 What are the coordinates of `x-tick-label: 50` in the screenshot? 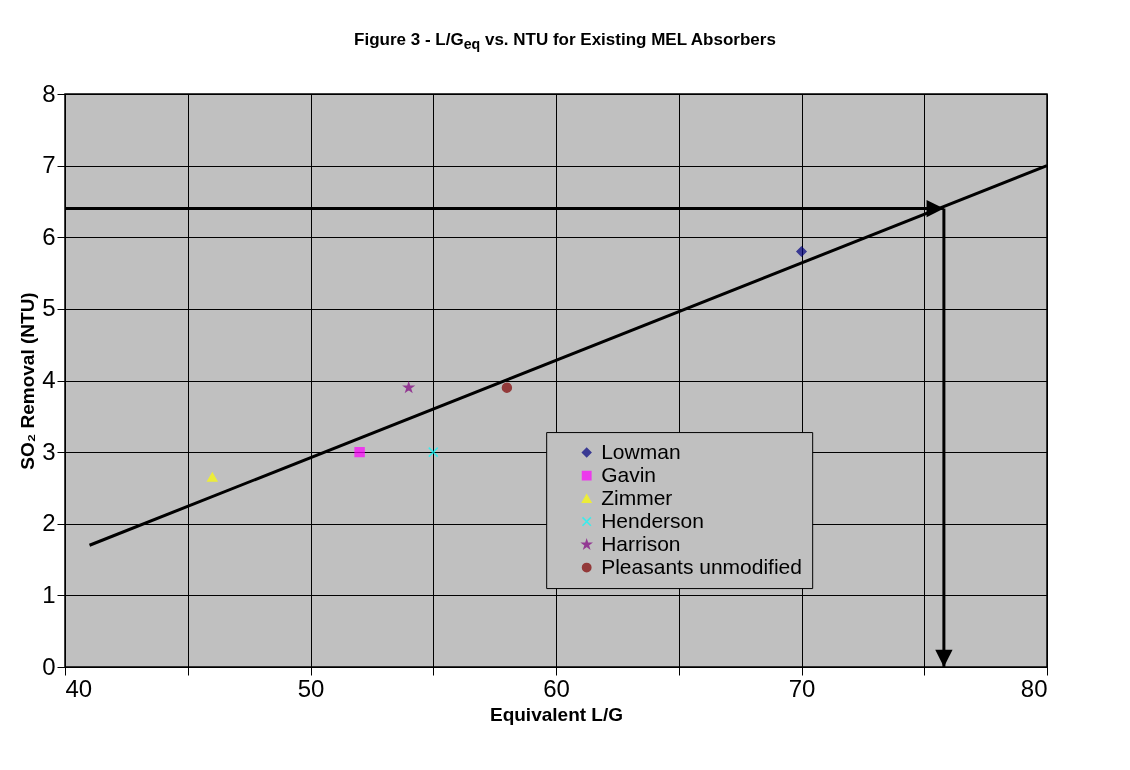 It's located at (311, 688).